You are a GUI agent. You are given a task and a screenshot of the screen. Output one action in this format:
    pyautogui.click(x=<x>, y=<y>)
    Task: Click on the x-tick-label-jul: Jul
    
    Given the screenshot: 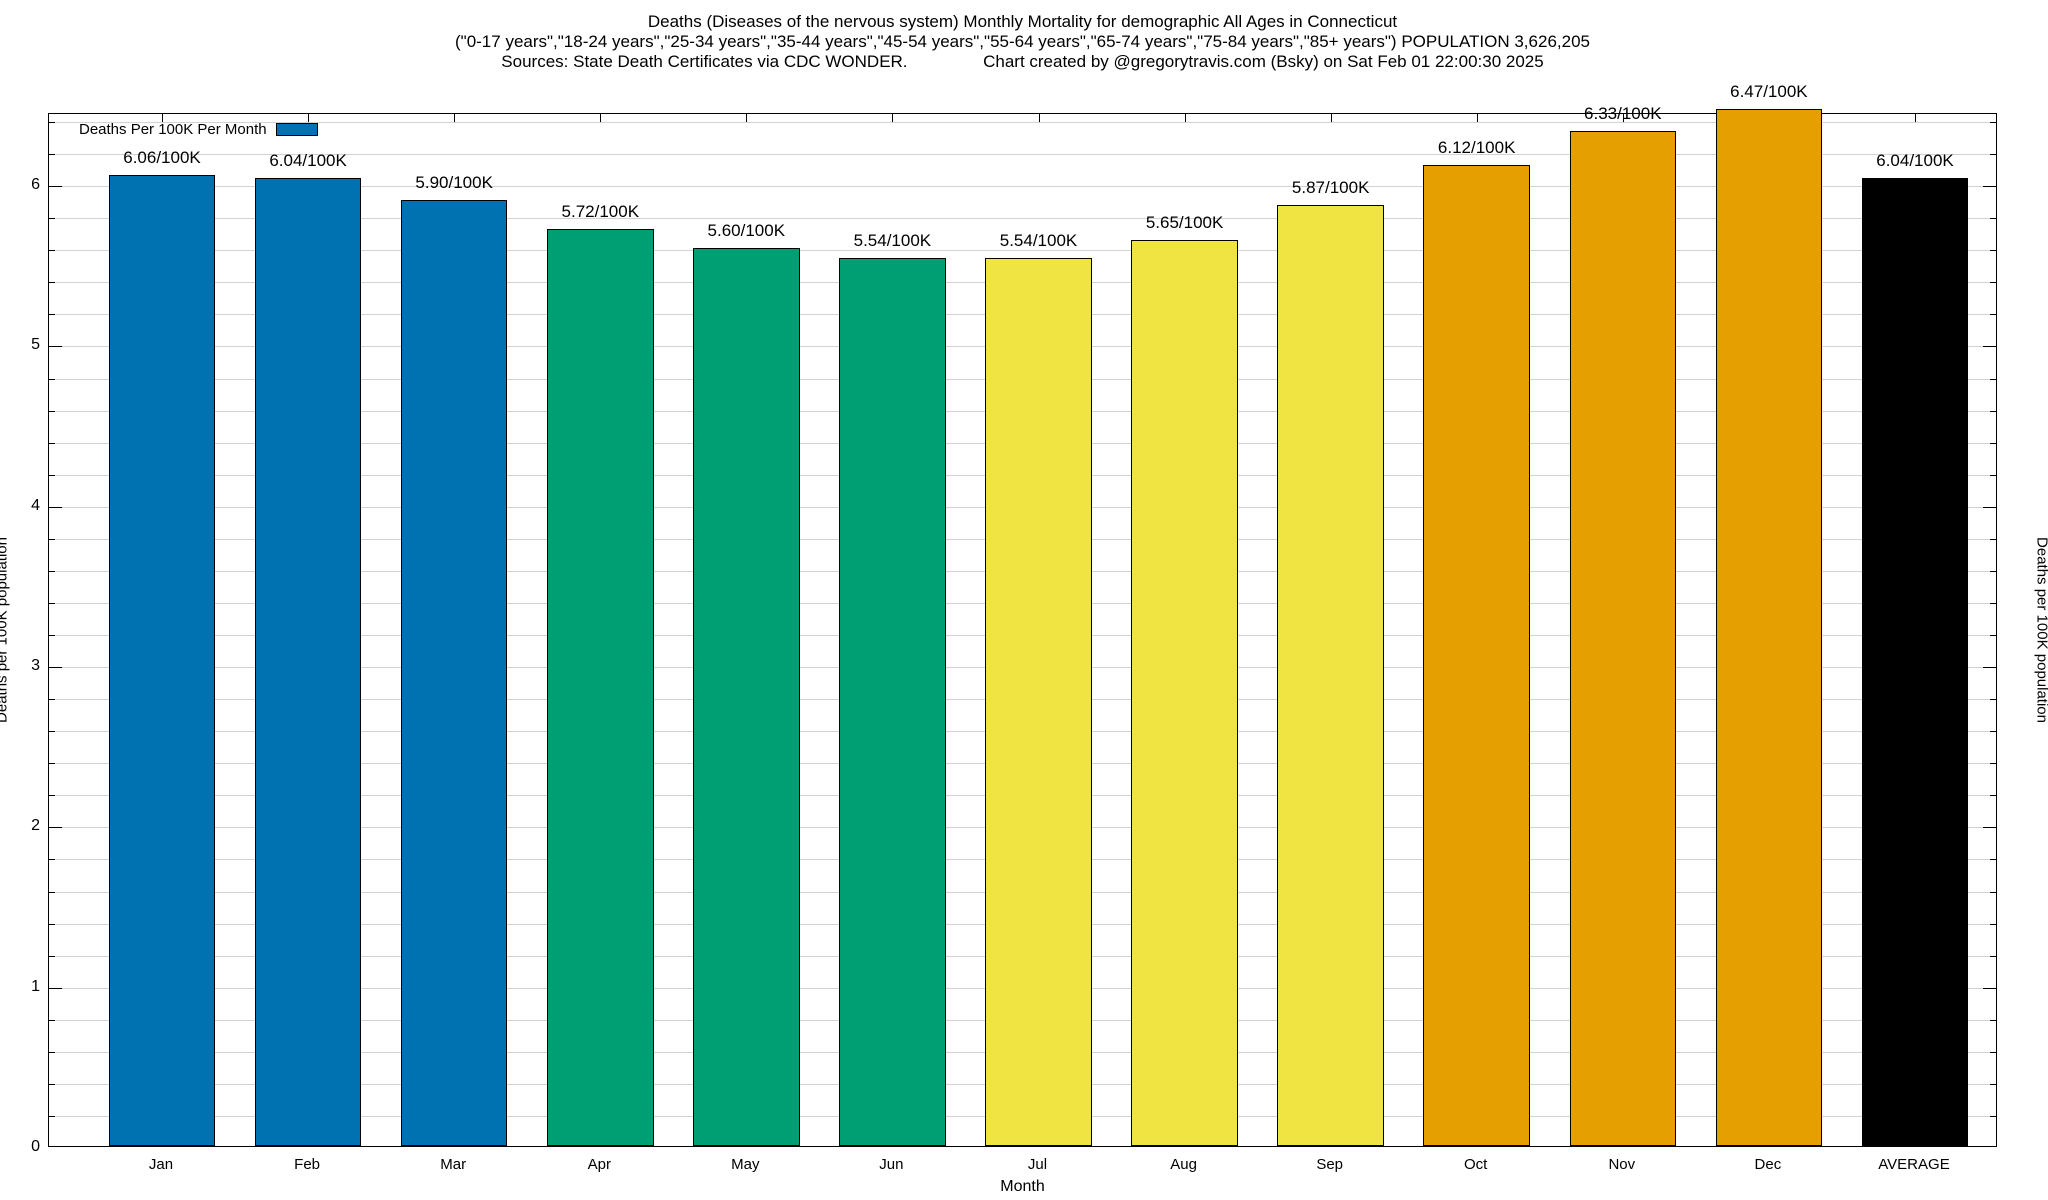 What is the action you would take?
    pyautogui.click(x=1037, y=1164)
    